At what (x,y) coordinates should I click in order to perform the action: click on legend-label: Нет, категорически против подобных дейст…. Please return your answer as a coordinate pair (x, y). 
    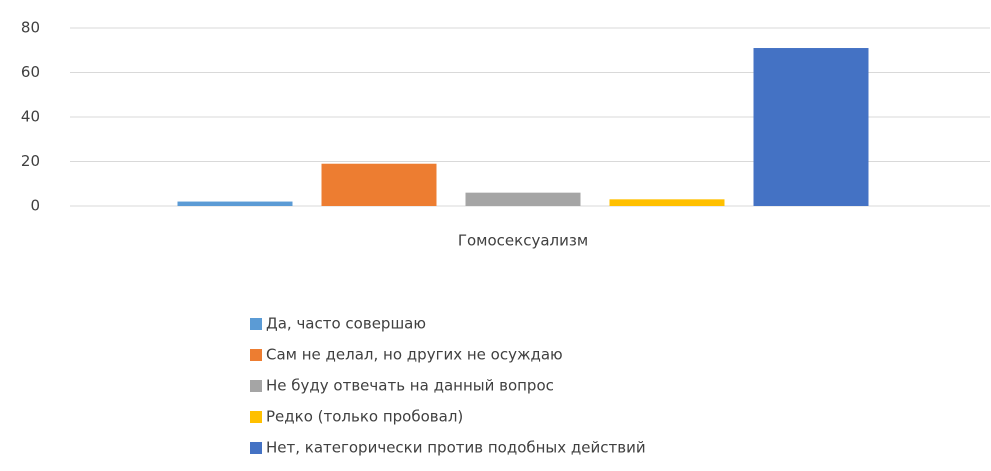
    Looking at the image, I should click on (456, 448).